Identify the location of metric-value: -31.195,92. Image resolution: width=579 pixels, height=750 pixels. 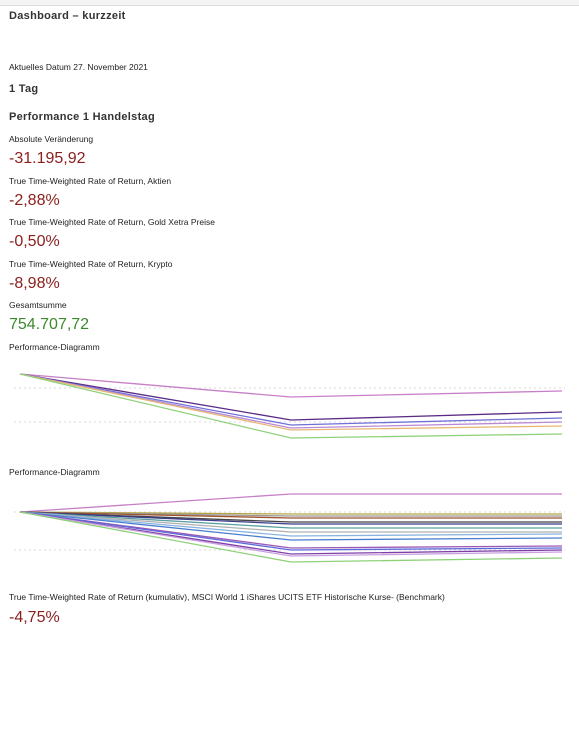
(47, 158).